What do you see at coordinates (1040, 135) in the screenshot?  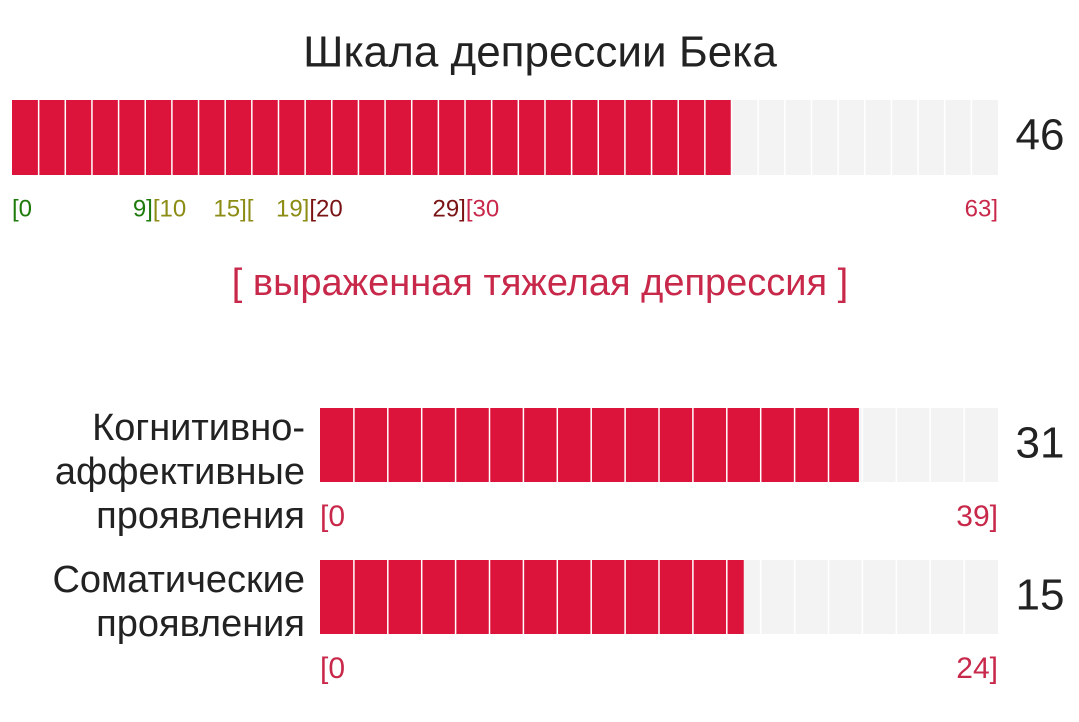 I see `score: 46` at bounding box center [1040, 135].